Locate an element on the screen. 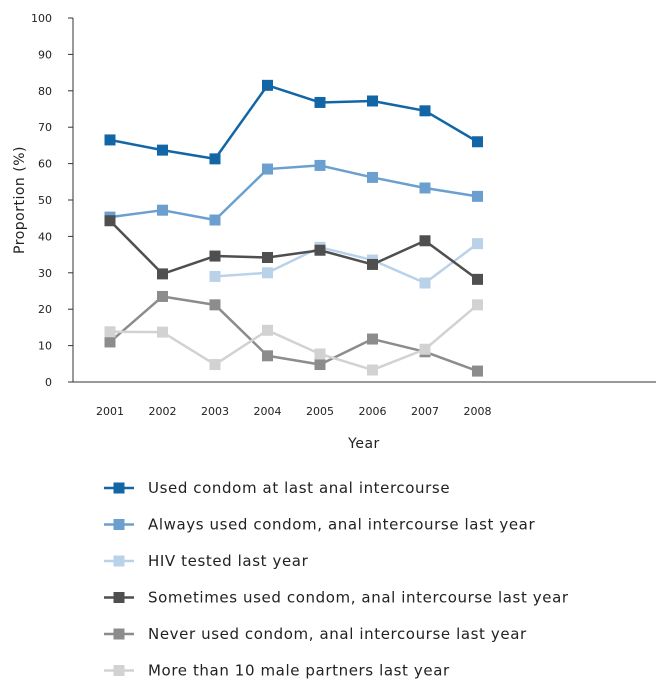 The image size is (665, 689). y-tick-label: 0 is located at coordinates (48, 382).